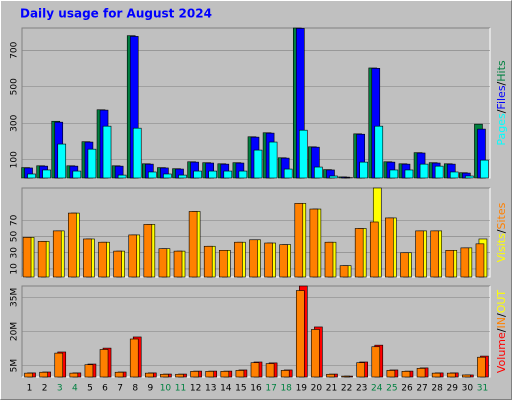  I want to click on legend-entry: Files, so click(501, 97).